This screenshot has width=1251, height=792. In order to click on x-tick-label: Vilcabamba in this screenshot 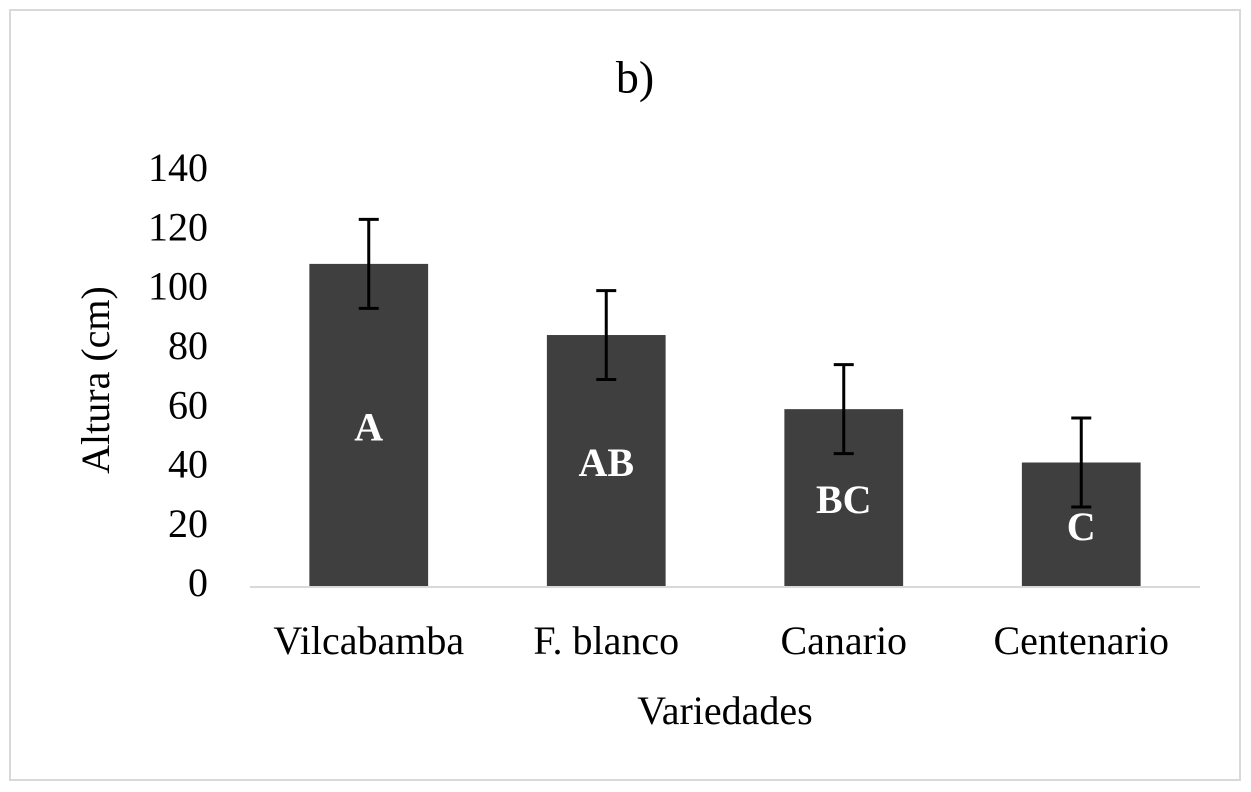, I will do `click(368, 640)`.